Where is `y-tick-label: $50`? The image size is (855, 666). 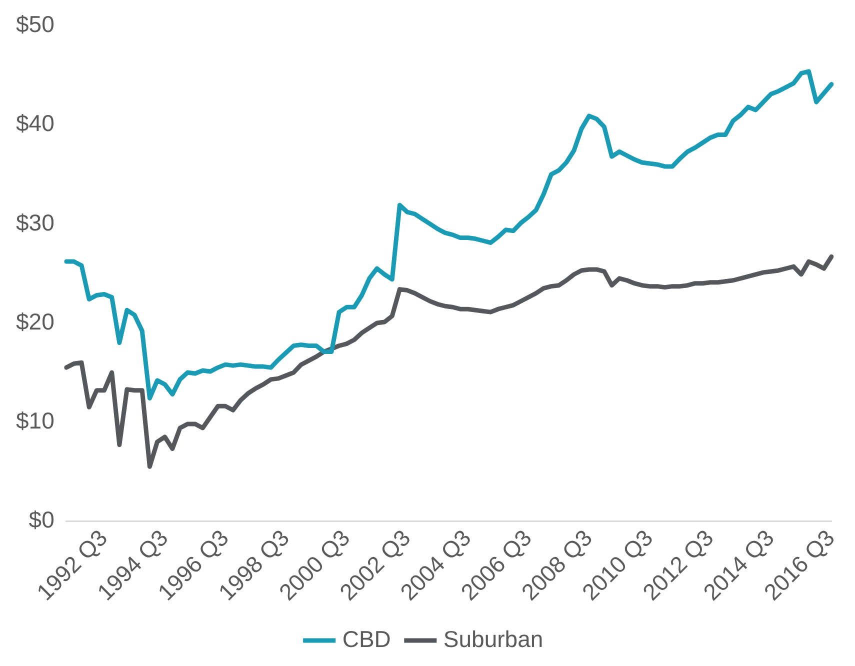 y-tick-label: $50 is located at coordinates (35, 24).